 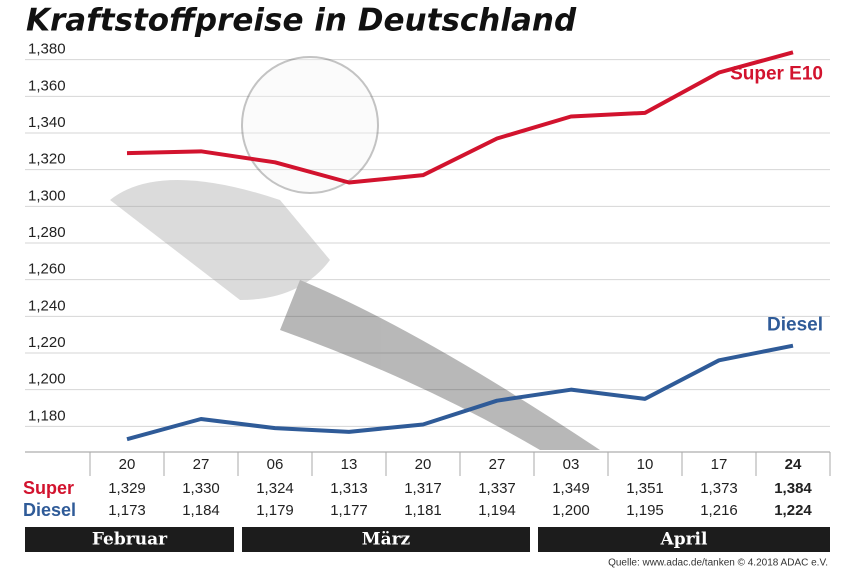 I want to click on value-label: 1,216, so click(x=719, y=510).